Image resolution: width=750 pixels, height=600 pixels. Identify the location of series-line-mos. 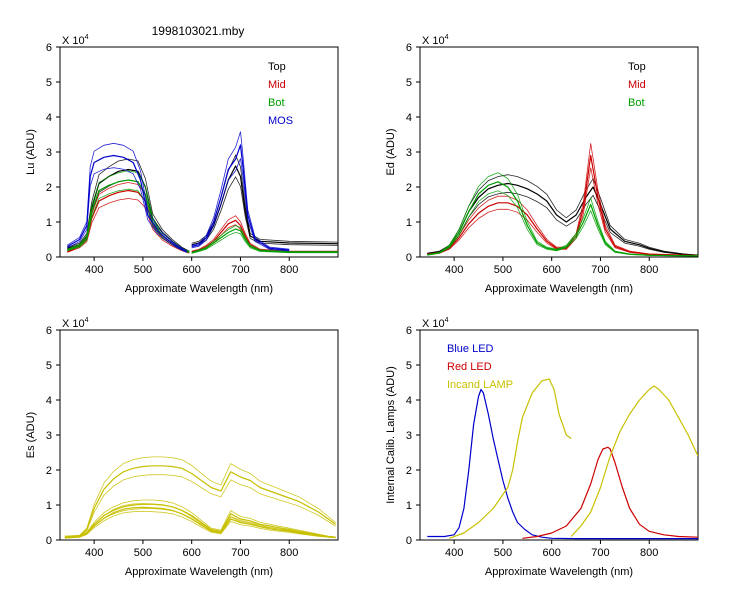
(240, 197).